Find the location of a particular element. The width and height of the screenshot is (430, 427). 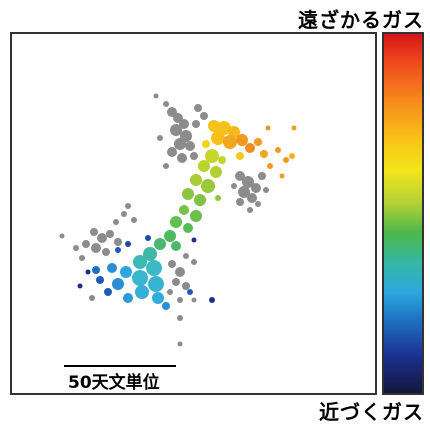

receding-gas-label: 遠ざかるガス is located at coordinates (361, 20).